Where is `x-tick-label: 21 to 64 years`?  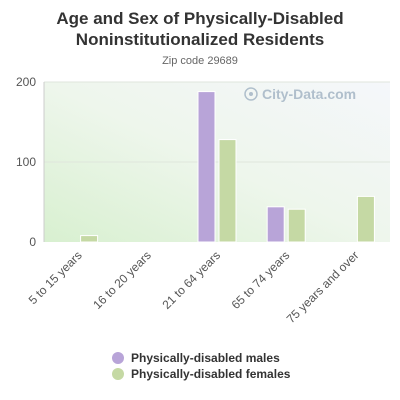
x-tick-label: 21 to 64 years is located at coordinates (191, 280).